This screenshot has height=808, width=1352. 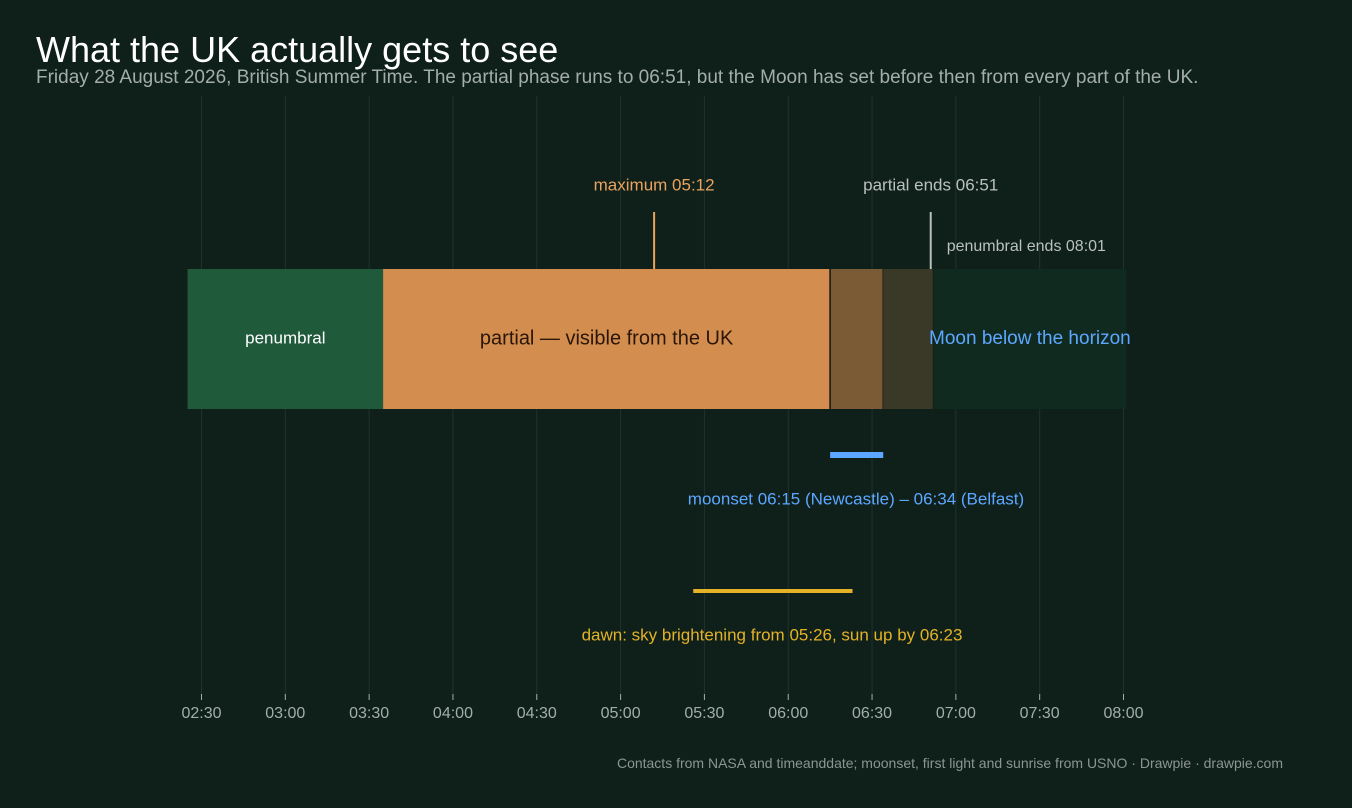 What do you see at coordinates (704, 713) in the screenshot?
I see `tick-label: 05:30` at bounding box center [704, 713].